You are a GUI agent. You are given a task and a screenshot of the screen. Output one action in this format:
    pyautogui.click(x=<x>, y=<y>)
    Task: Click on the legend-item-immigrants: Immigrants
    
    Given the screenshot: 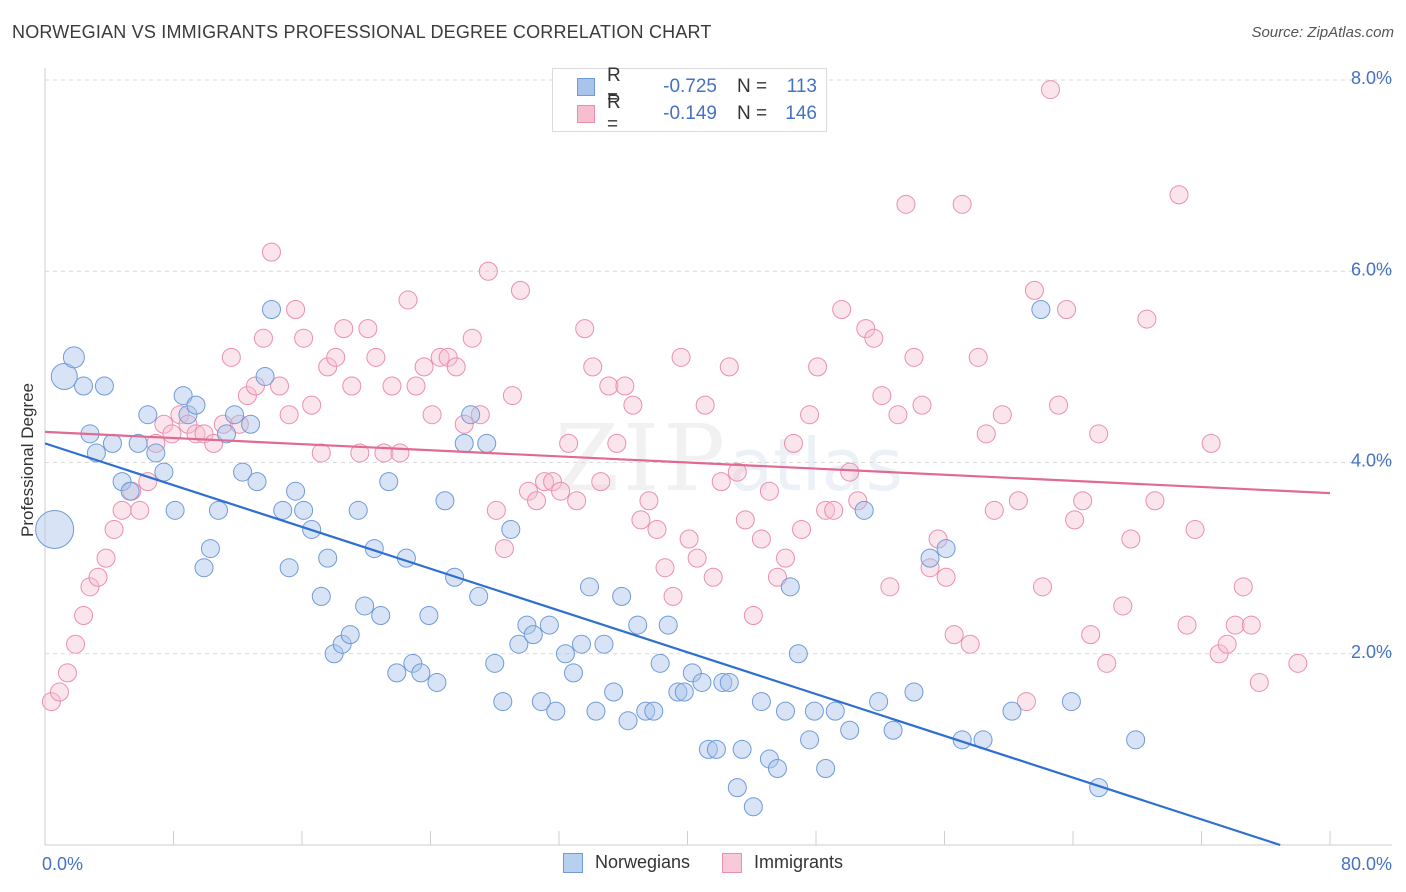 What is the action you would take?
    pyautogui.click(x=782, y=862)
    